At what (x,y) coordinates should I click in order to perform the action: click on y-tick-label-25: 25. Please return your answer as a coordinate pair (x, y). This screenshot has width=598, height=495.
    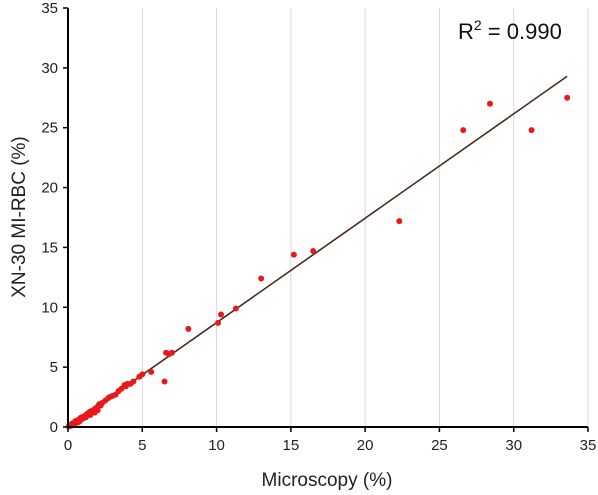
    Looking at the image, I should click on (49, 128).